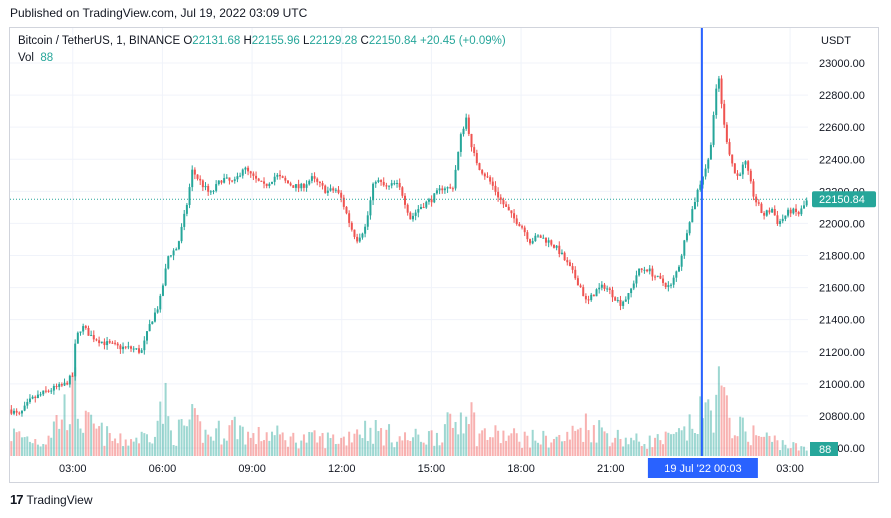  Describe the element at coordinates (836, 41) in the screenshot. I see `currency-label: USDT` at that location.